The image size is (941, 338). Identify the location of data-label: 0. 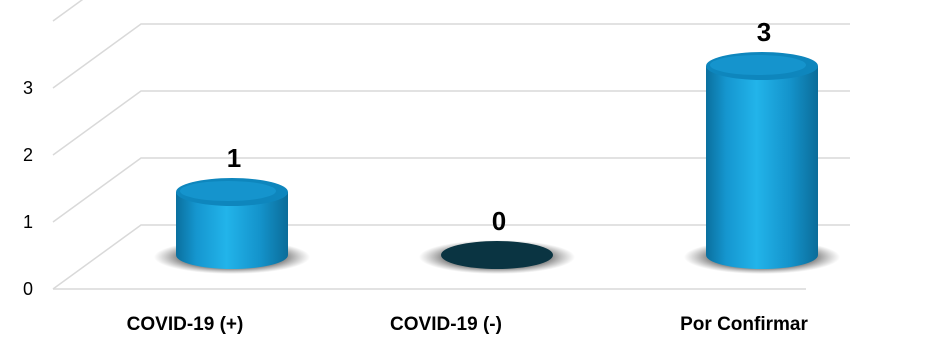
(499, 221).